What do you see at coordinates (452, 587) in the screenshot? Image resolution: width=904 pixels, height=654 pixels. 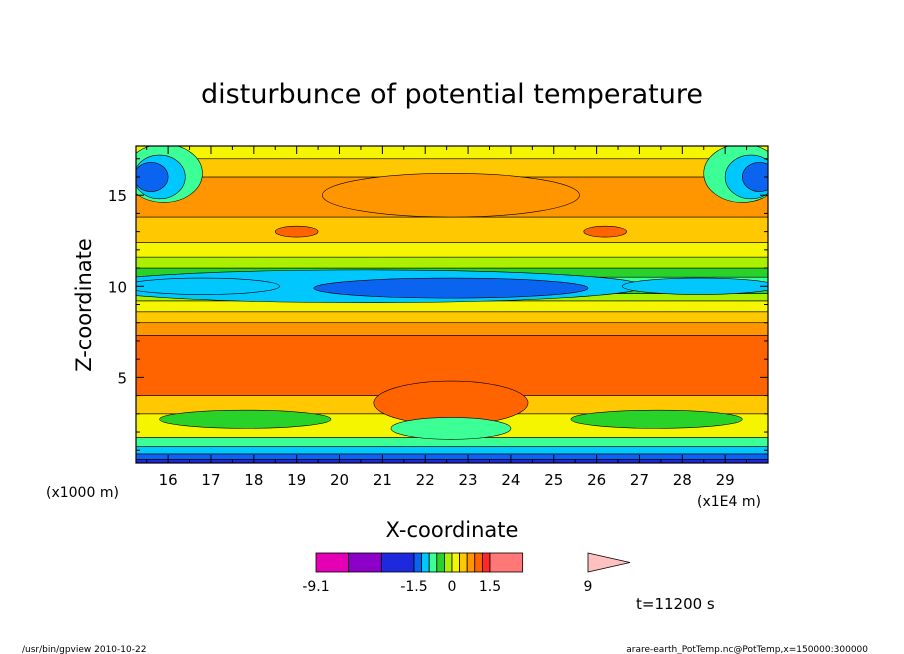 I see `colorbar-label: 0` at bounding box center [452, 587].